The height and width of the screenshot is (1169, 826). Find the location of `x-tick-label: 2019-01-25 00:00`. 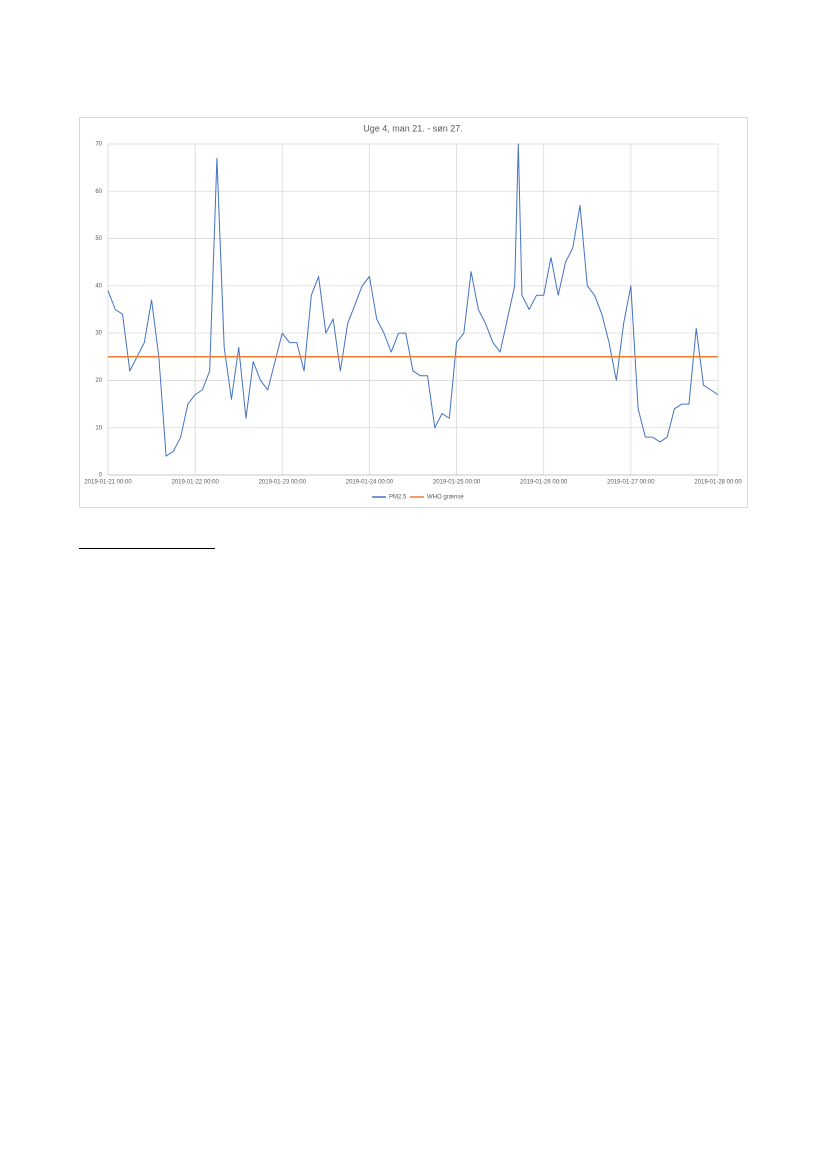

x-tick-label: 2019-01-25 00:00 is located at coordinates (457, 483).